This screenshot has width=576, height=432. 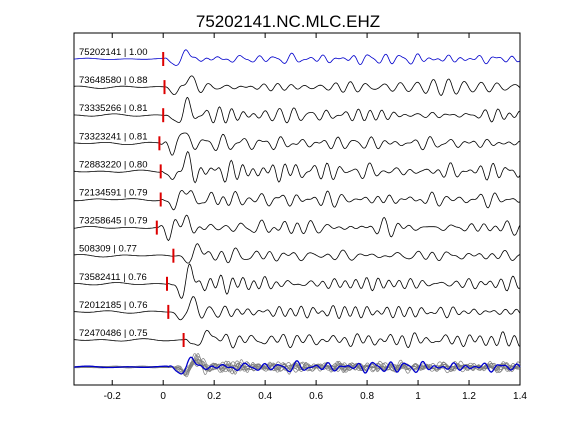 What do you see at coordinates (367, 396) in the screenshot?
I see `x-tick-label-5: 0.8` at bounding box center [367, 396].